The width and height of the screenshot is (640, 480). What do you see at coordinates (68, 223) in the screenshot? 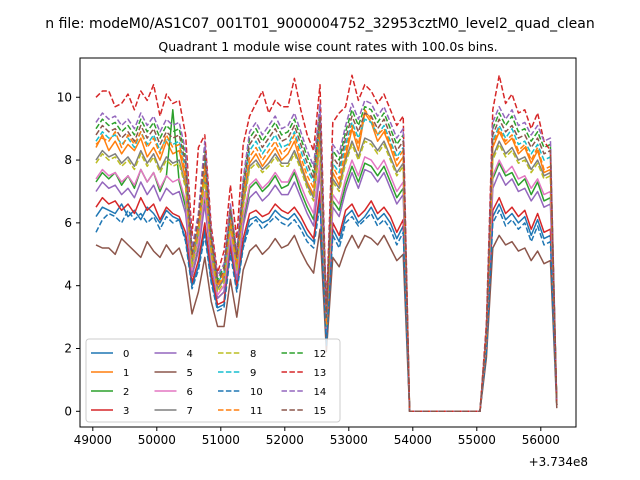
I see `y-tick-label: 6` at bounding box center [68, 223].